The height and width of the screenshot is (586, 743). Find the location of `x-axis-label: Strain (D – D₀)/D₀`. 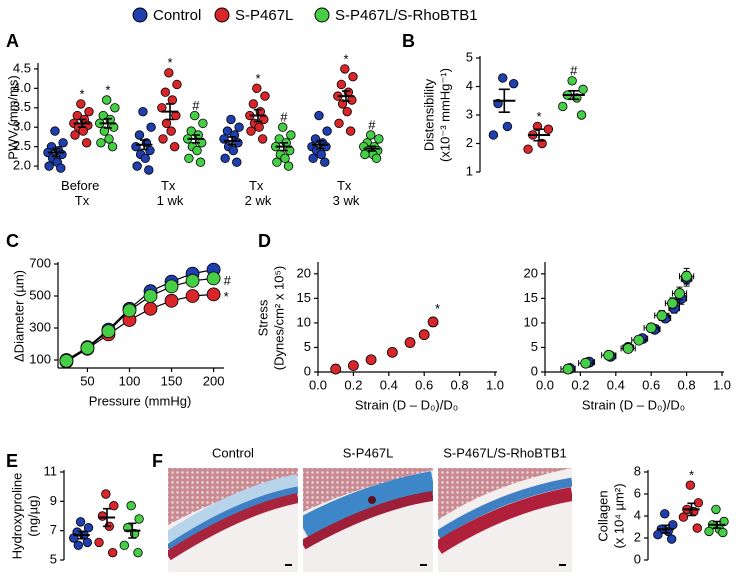

x-axis-label: Strain (D – D₀)/D₀ is located at coordinates (406, 404).